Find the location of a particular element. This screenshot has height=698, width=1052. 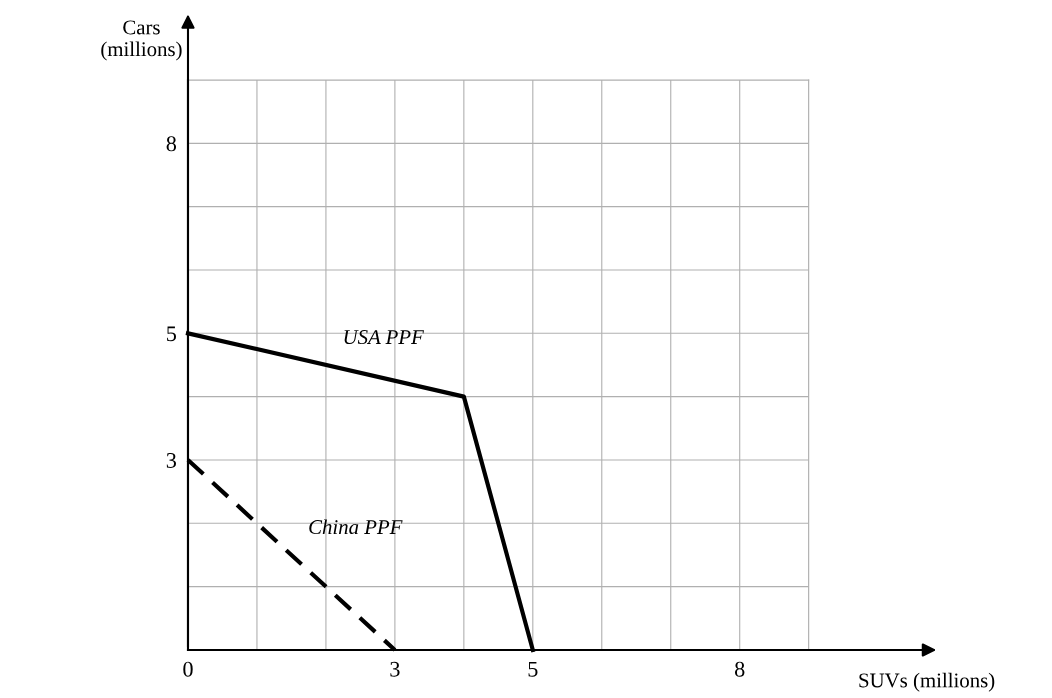

x-axis-title: SUVs (millions) is located at coordinates (927, 682).